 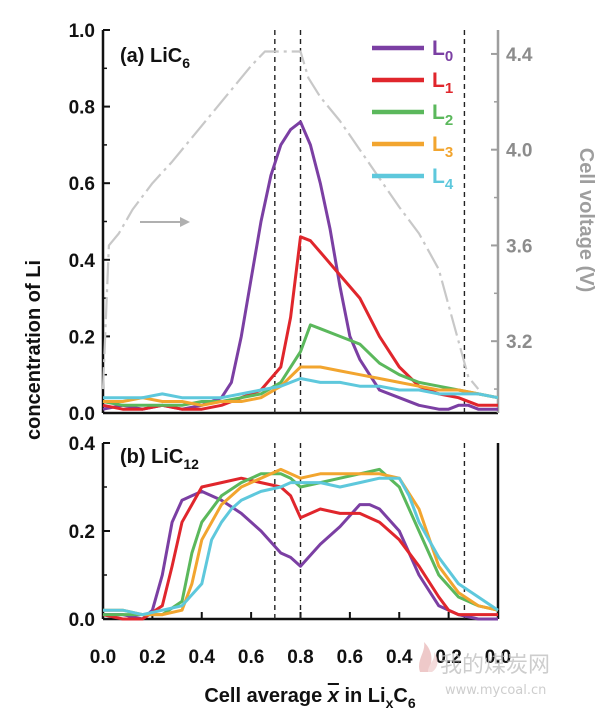 What do you see at coordinates (34, 350) in the screenshot?
I see `y-axis-title: concentration of Li` at bounding box center [34, 350].